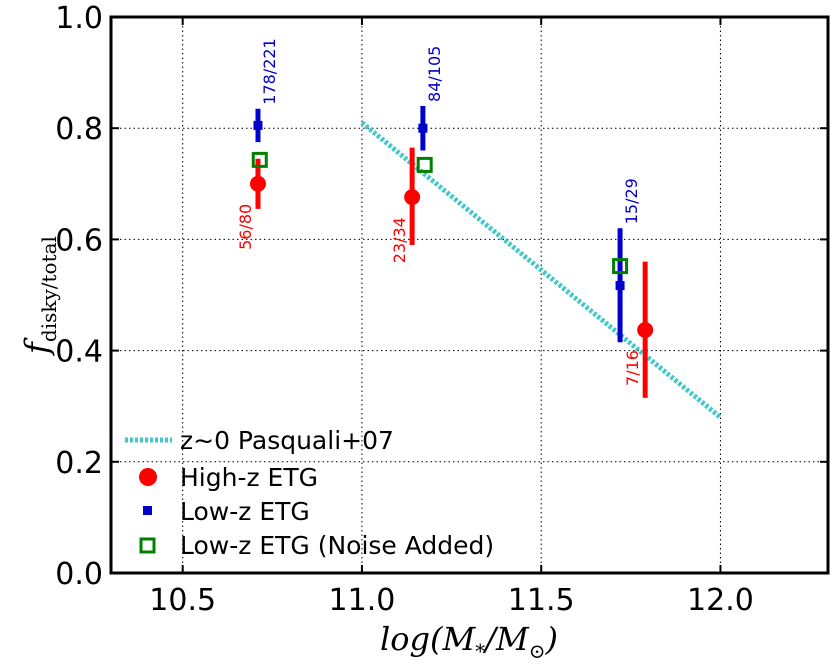 The width and height of the screenshot is (830, 666). What do you see at coordinates (541, 600) in the screenshot?
I see `x-tick-label: 11.5` at bounding box center [541, 600].